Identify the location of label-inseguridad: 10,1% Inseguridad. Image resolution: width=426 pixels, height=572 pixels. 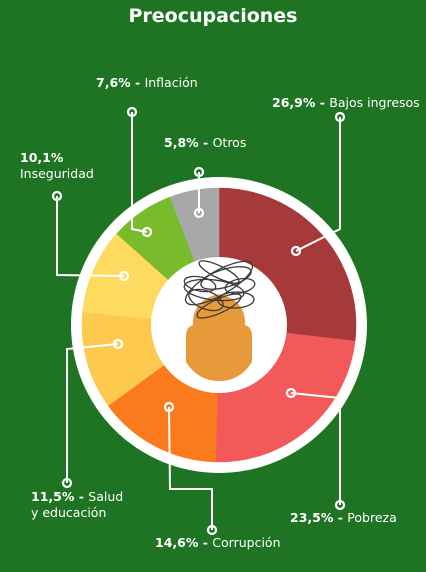
(57, 166).